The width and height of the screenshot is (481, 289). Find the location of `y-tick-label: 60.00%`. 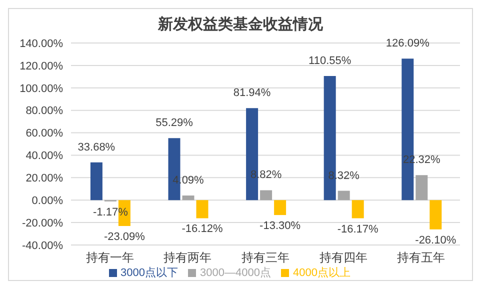

y-tick-label: 60.00% is located at coordinates (45, 134).